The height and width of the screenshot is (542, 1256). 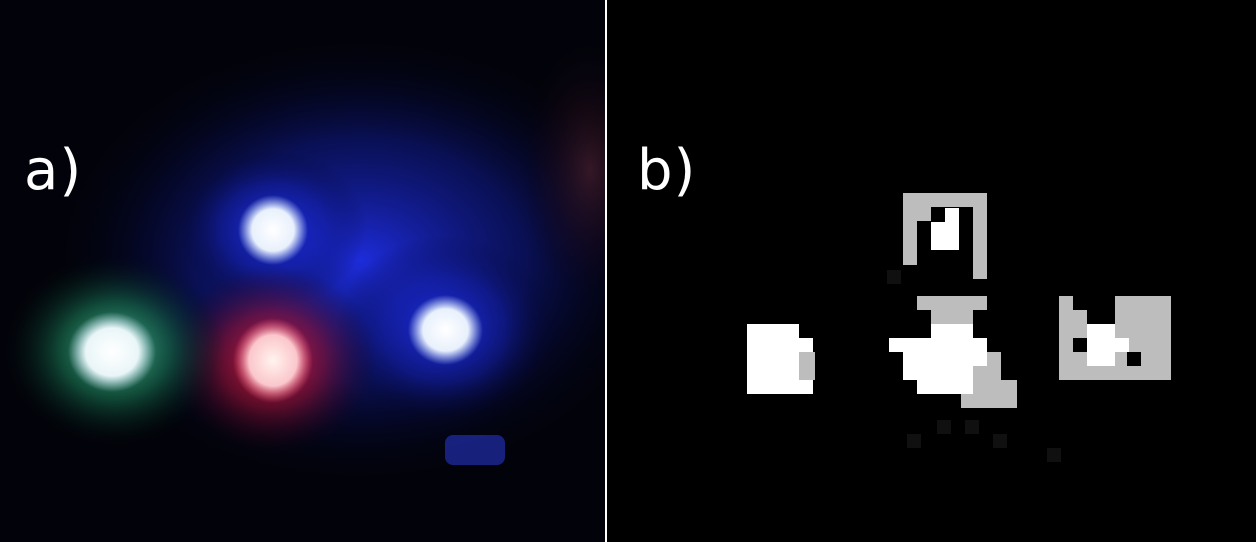 I want to click on background-noise, so click(x=974, y=366).